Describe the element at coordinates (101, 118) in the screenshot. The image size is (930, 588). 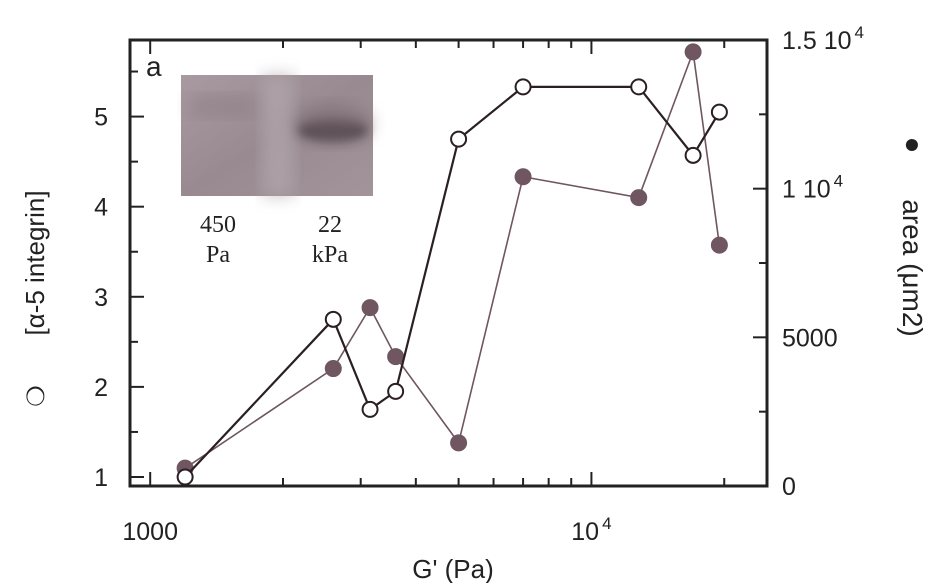
I see `y-left-tick-label: 5` at that location.